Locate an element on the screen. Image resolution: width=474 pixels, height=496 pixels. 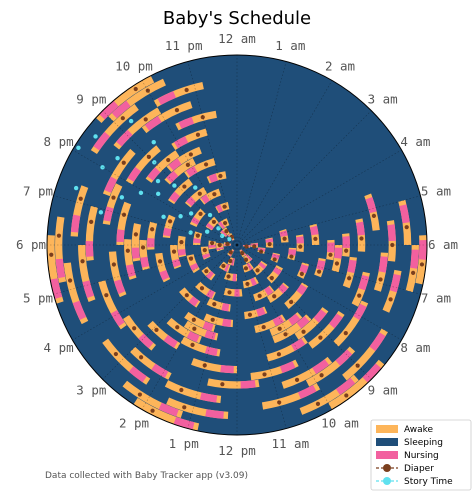
hour-tick-label: 12 am is located at coordinates (237, 38).